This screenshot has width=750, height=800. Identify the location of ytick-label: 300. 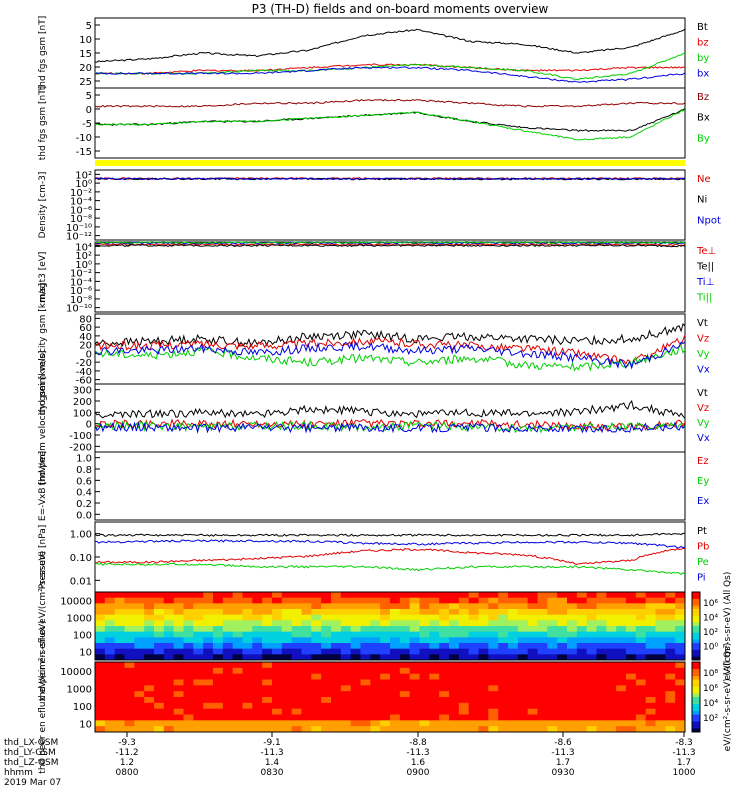
(82, 391).